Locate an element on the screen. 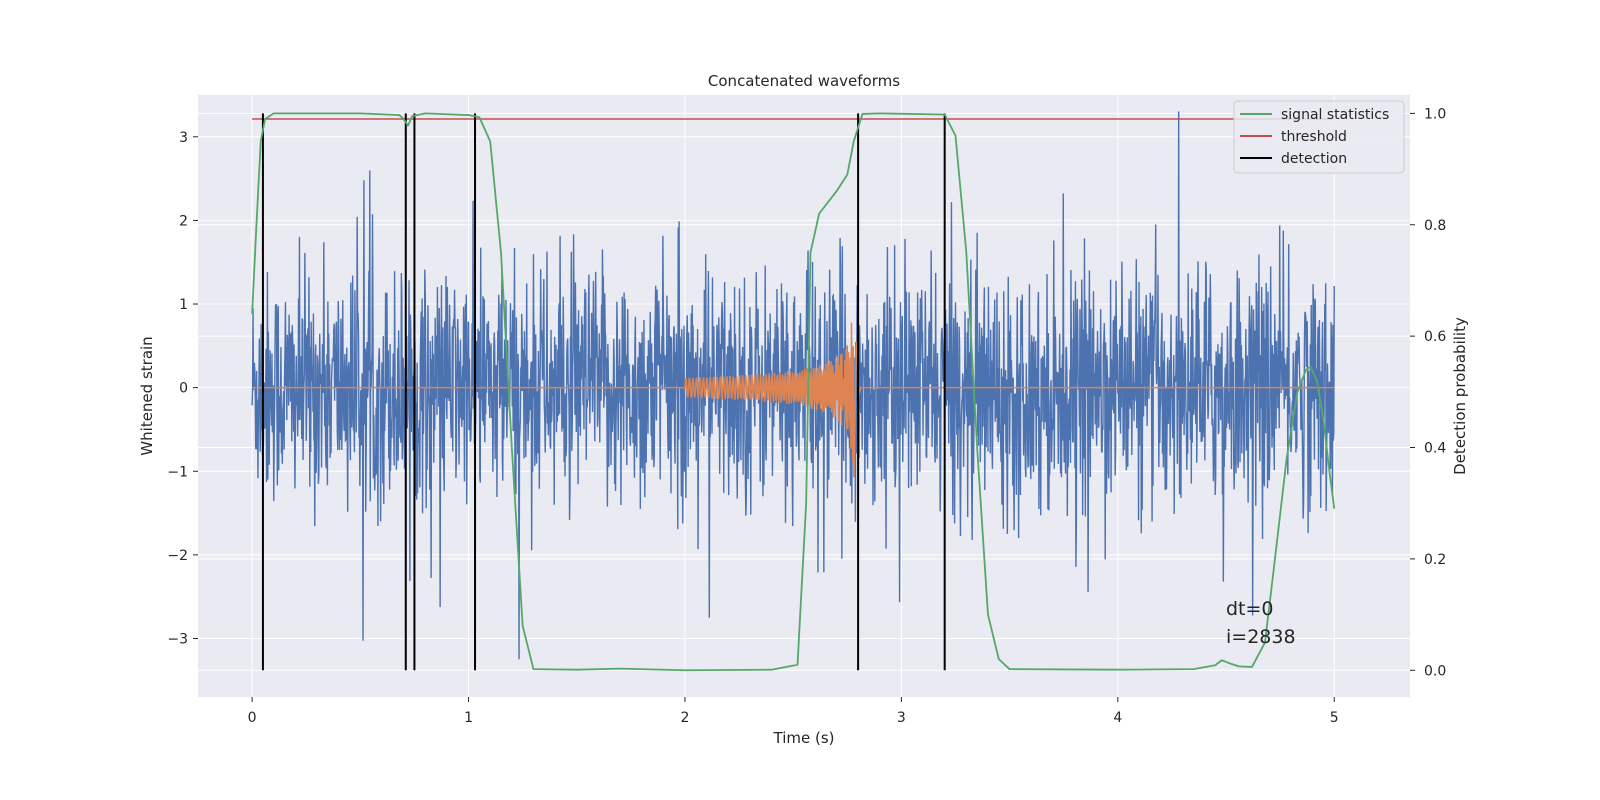  y-axis-title: Whitened strain is located at coordinates (147, 395).